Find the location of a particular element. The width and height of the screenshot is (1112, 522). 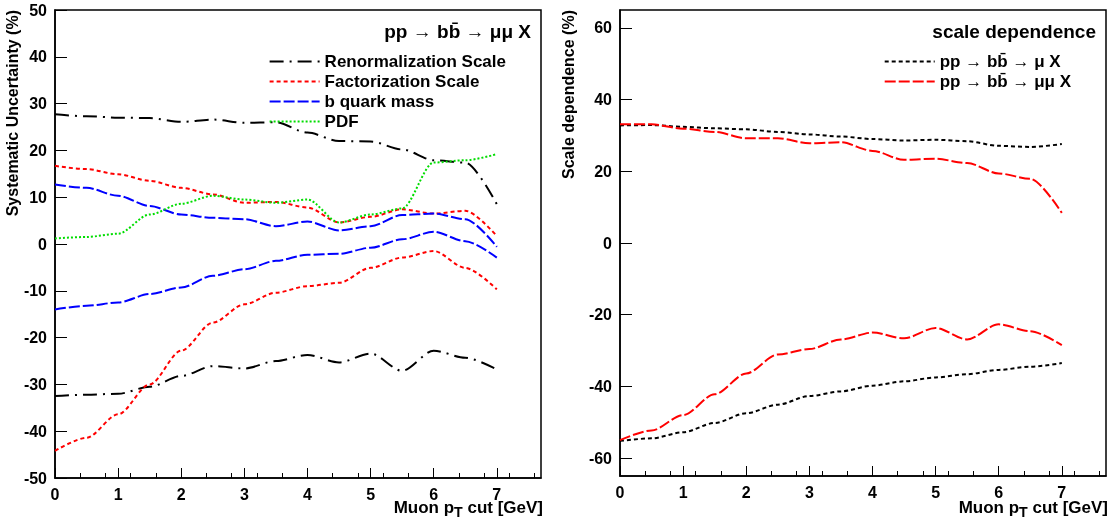

y-axis-title: Systematic Uncertainty (%) is located at coordinates (12, 113).